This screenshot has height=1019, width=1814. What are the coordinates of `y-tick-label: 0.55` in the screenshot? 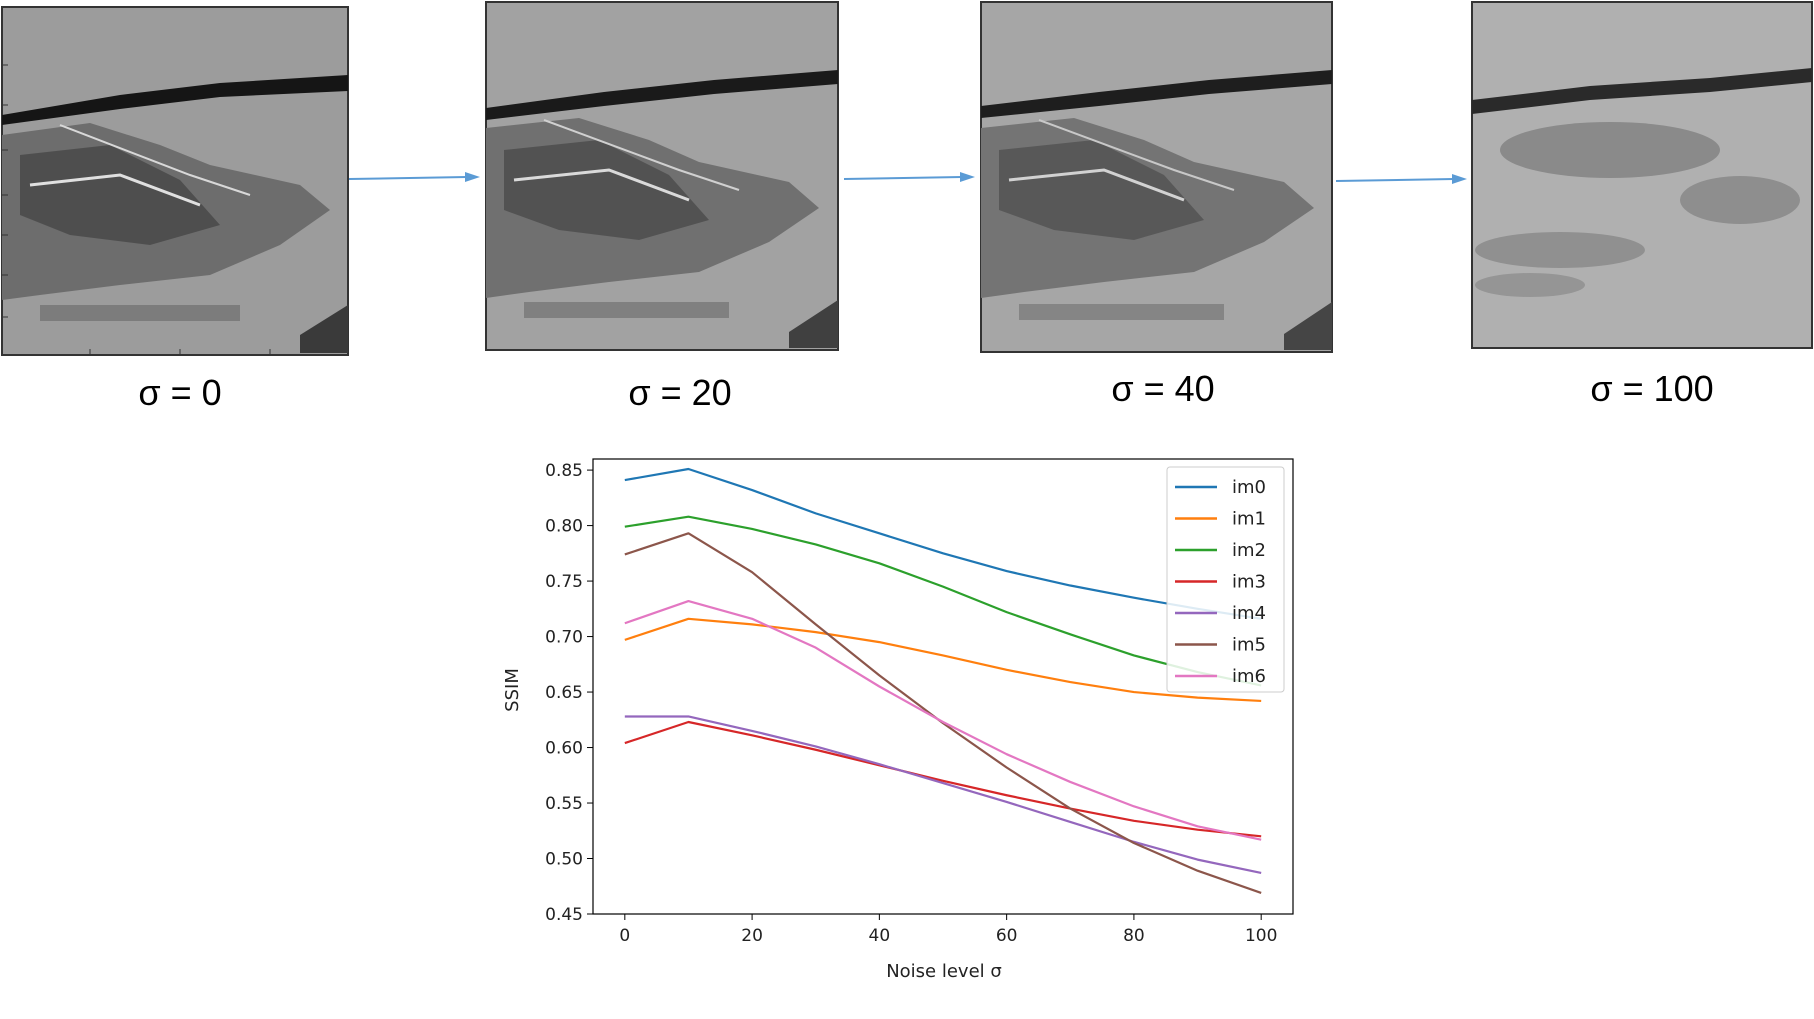 It's located at (564, 804).